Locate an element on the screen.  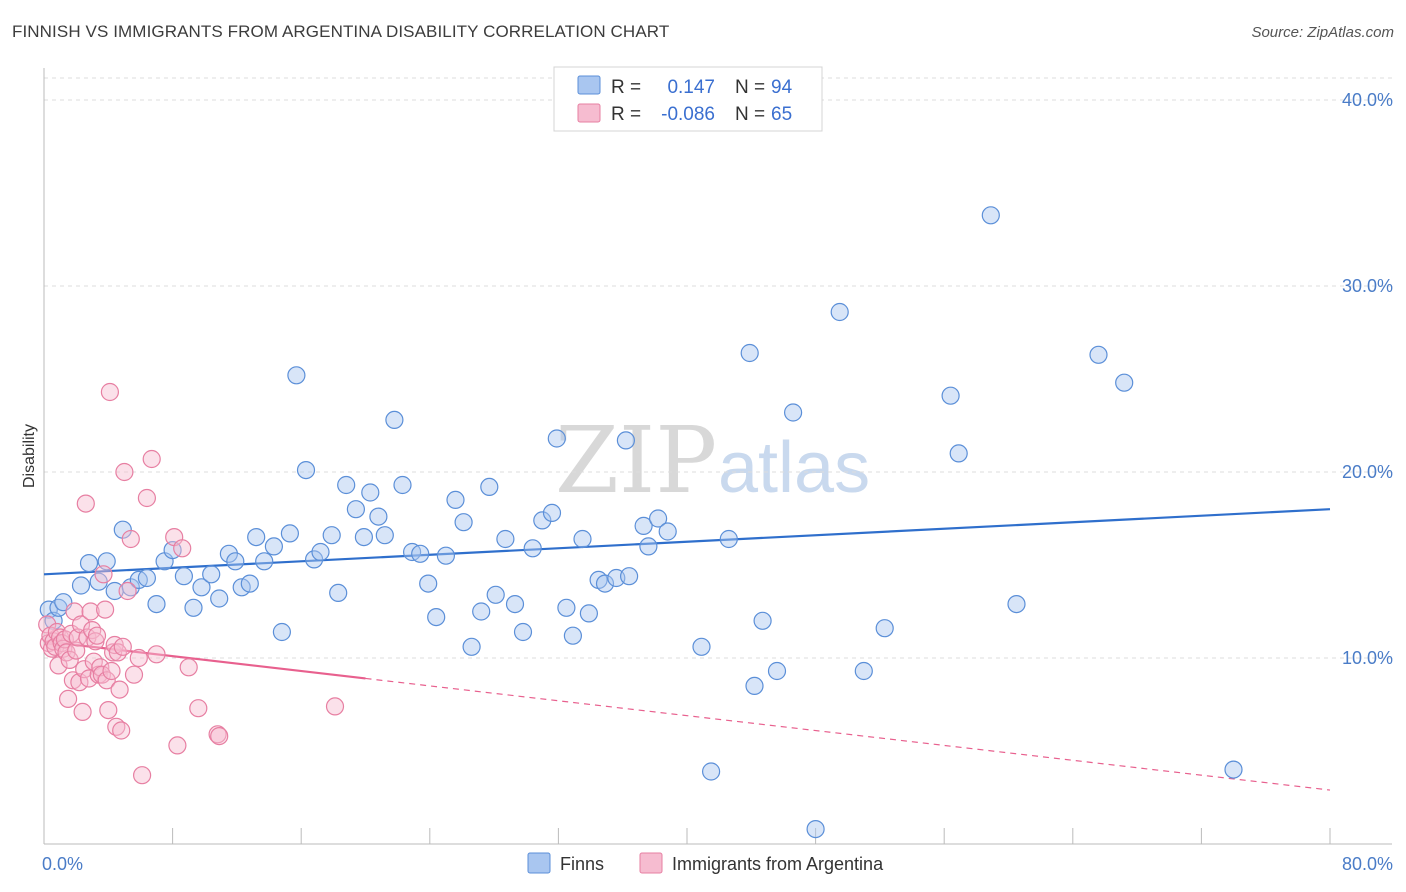
y-tick-label-0: 10.0% is located at coordinates (1367, 658).